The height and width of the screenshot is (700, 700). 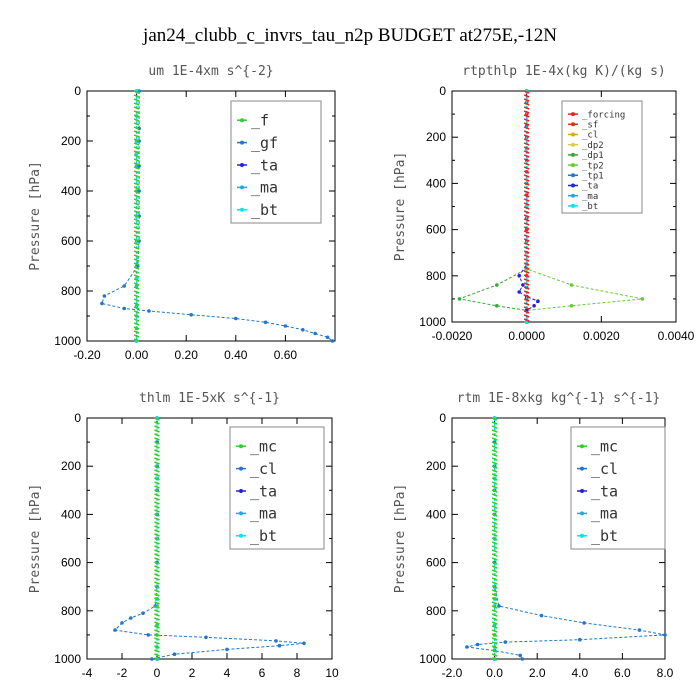 I want to click on x-tick-label: 2, so click(x=192, y=673).